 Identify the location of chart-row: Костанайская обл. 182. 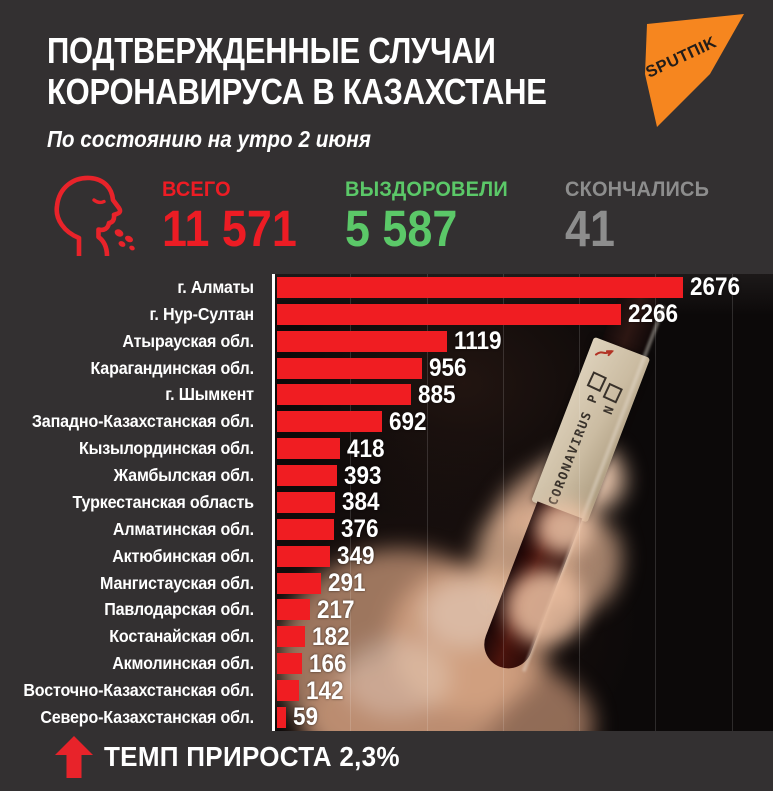
(386, 636).